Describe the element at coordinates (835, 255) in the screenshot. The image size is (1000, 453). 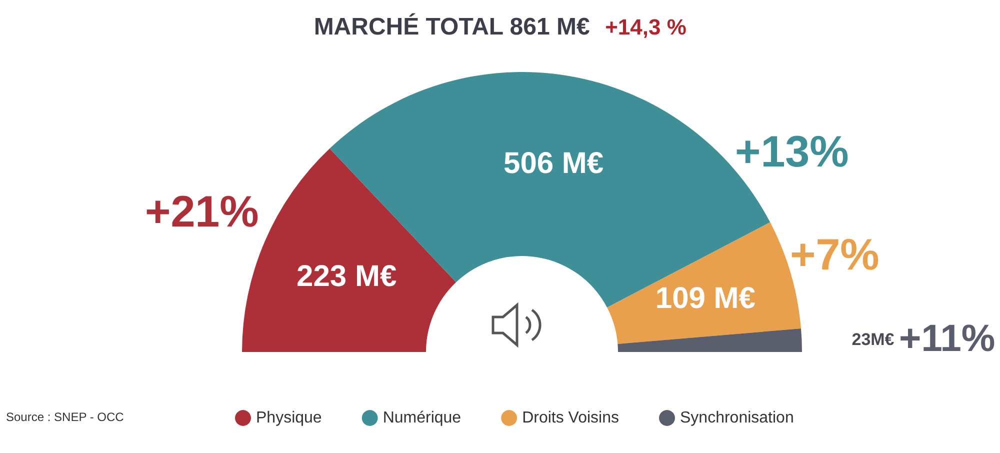
I see `text: +7%` at that location.